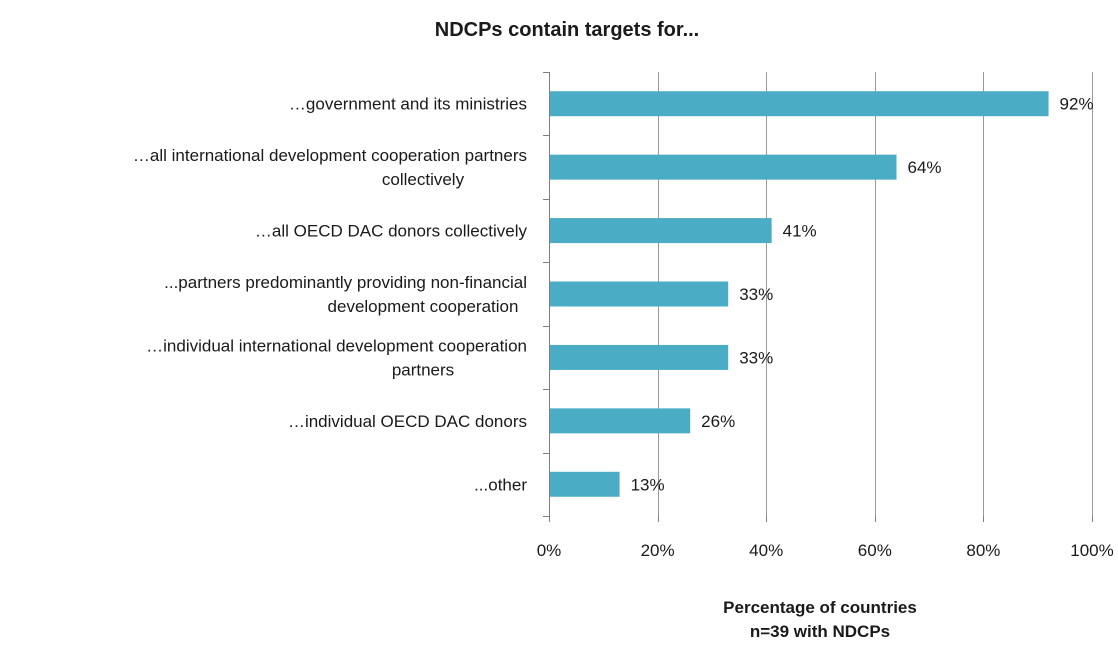 This screenshot has width=1118, height=652. Describe the element at coordinates (423, 179) in the screenshot. I see `category-label-1-line-1: collectively` at that location.